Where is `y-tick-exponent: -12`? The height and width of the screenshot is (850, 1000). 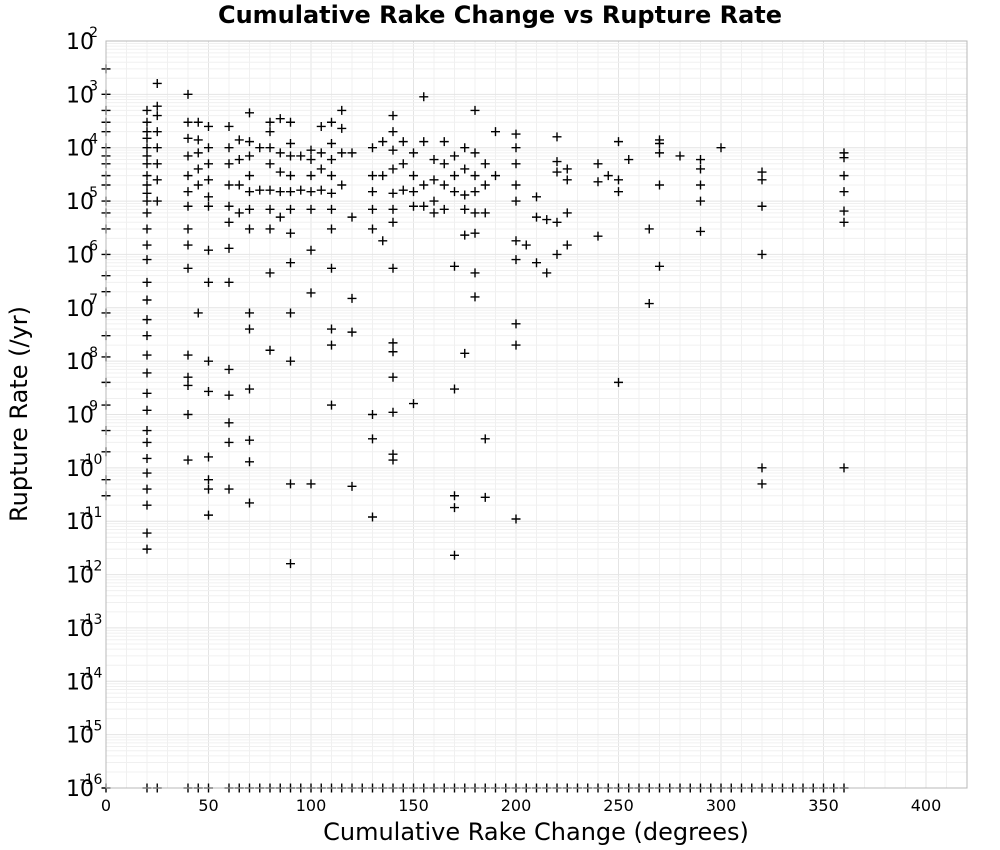 y-tick-exponent: -12 is located at coordinates (91, 567).